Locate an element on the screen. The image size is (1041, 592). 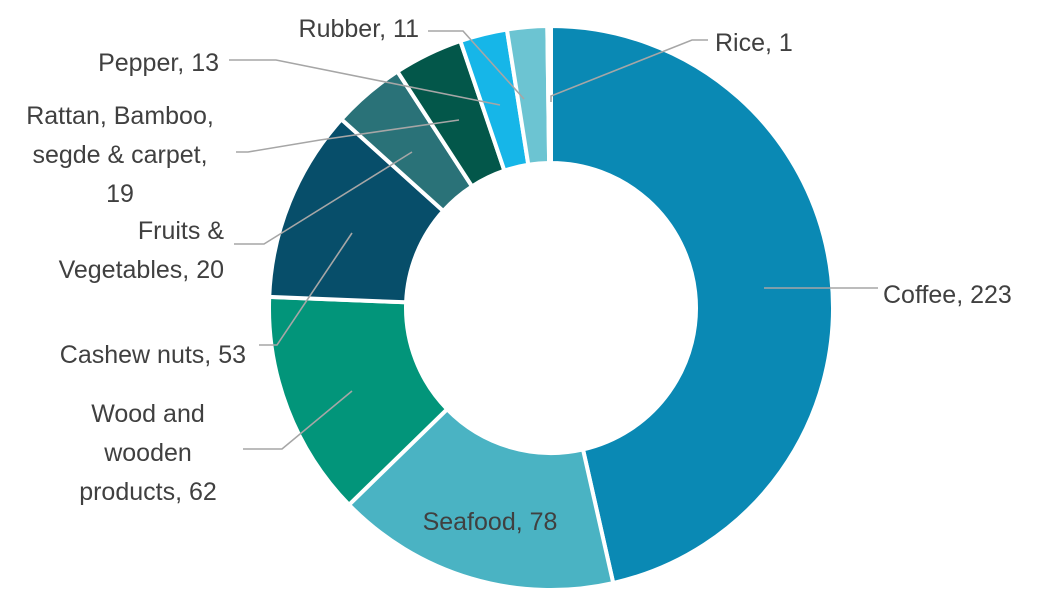
data-label-line: wooden is located at coordinates (147, 453).